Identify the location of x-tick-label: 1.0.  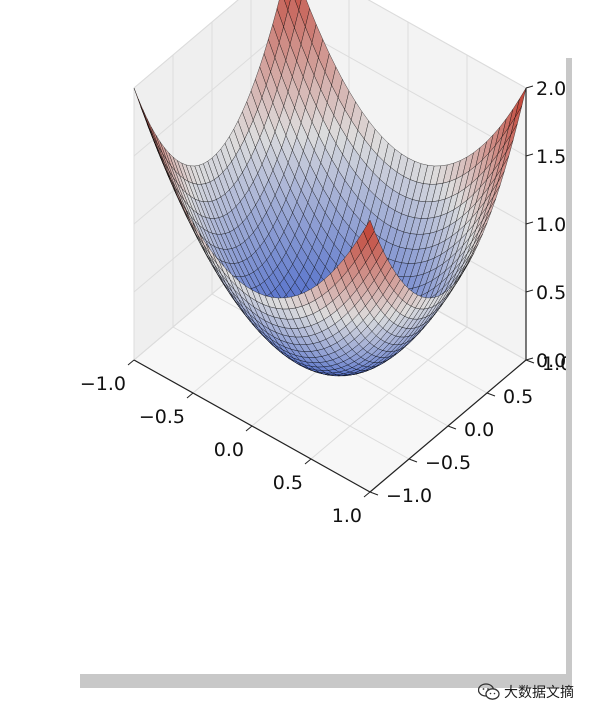
(347, 516).